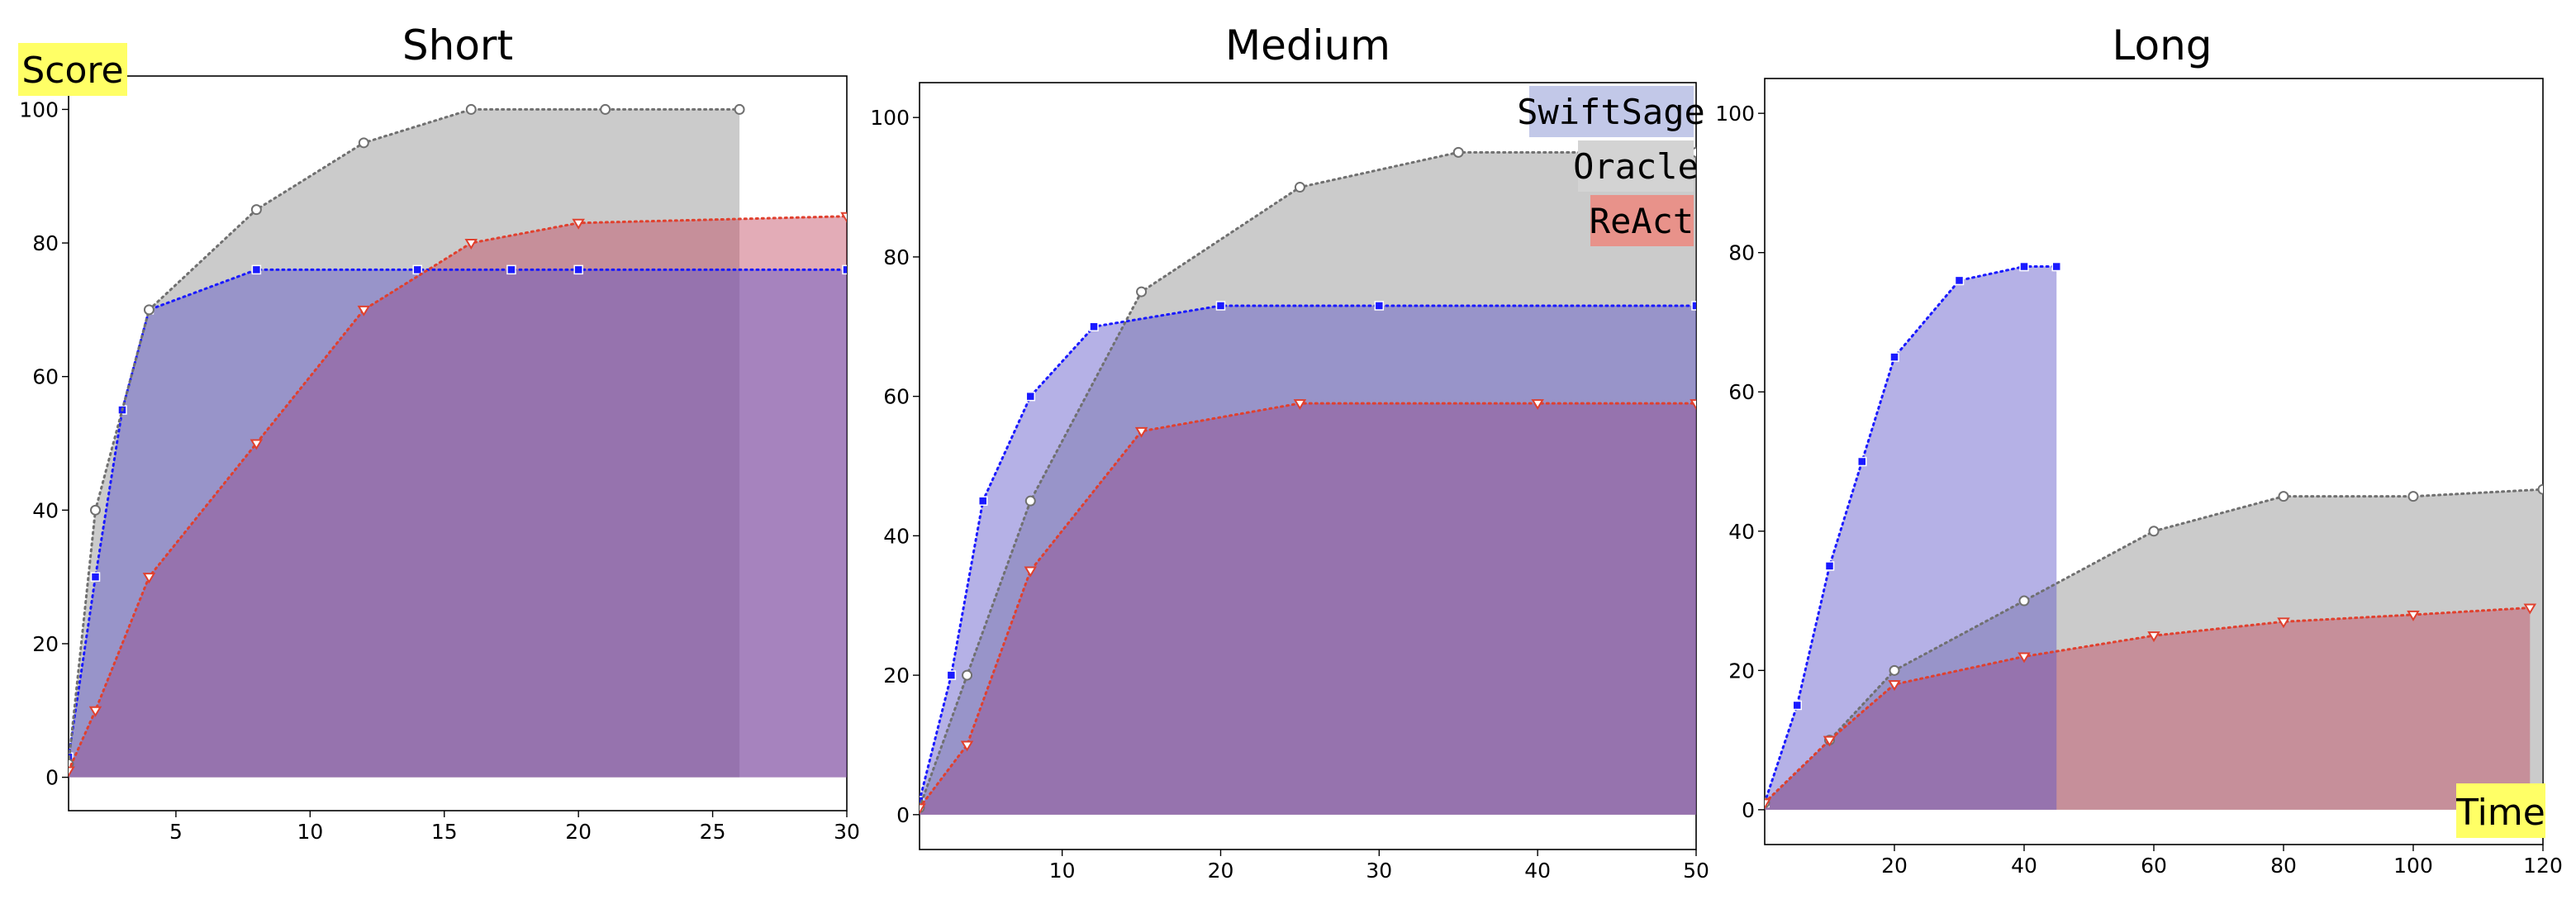 The height and width of the screenshot is (909, 2576). What do you see at coordinates (176, 832) in the screenshot?
I see `x-tick-label: 5` at bounding box center [176, 832].